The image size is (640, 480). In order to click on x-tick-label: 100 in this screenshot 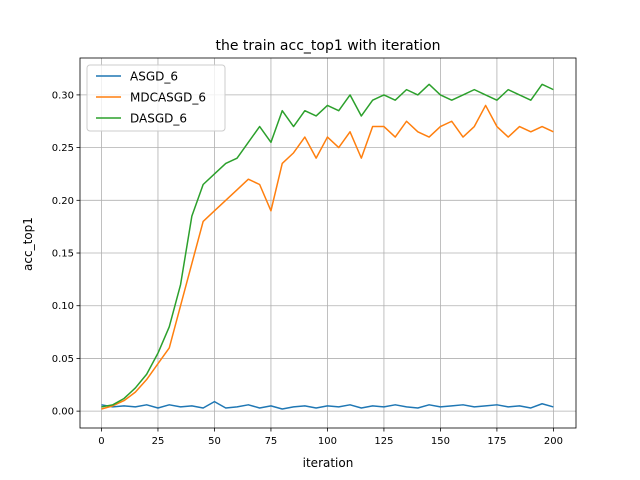, I will do `click(327, 441)`.